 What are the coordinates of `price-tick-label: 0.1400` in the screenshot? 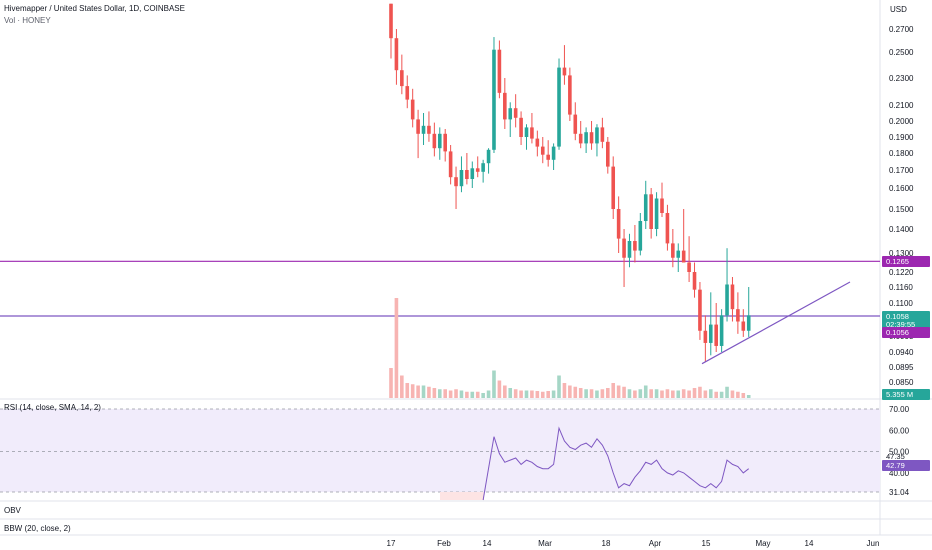 It's located at (901, 229).